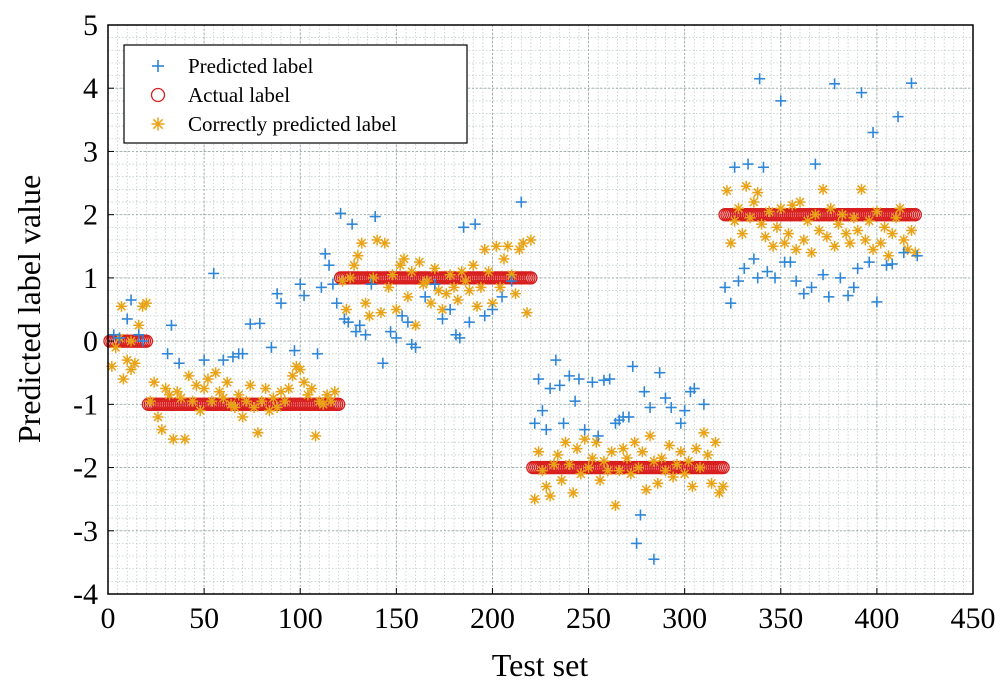  I want to click on legend-label-correct: Correctly predicted label, so click(292, 124).